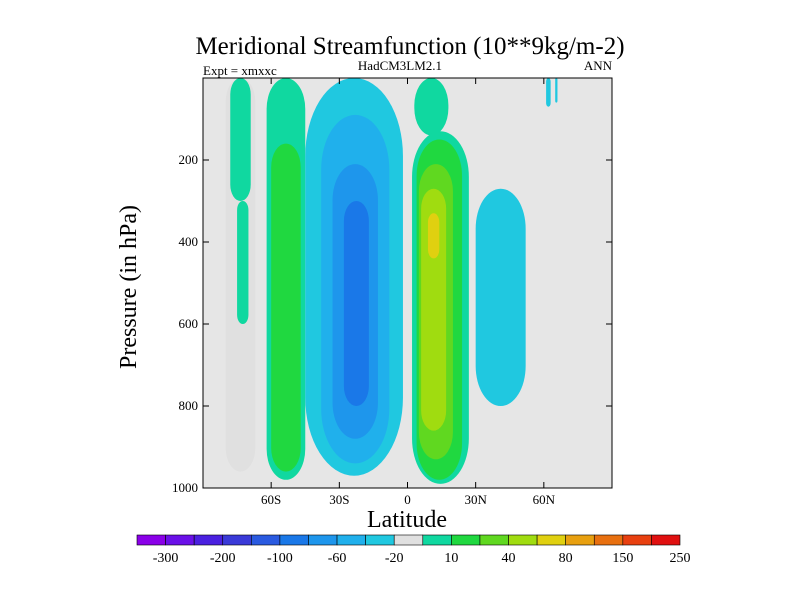  I want to click on y-axis-title: Pressure (in hPa), so click(129, 287).